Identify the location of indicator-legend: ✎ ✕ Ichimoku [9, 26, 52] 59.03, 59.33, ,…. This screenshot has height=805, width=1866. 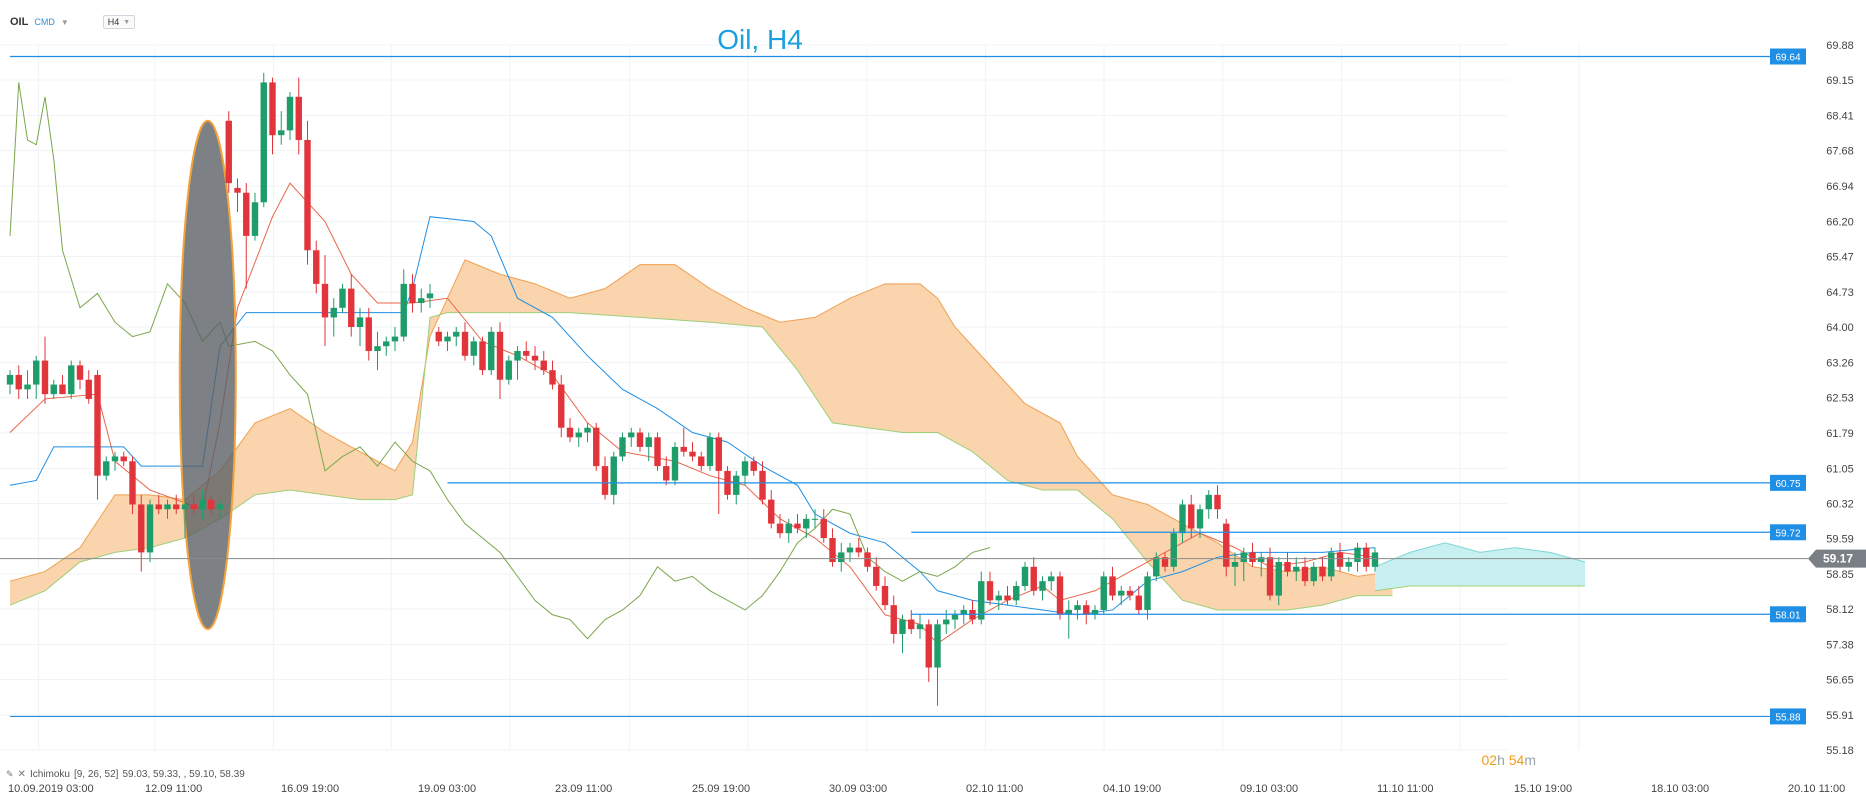
(125, 774).